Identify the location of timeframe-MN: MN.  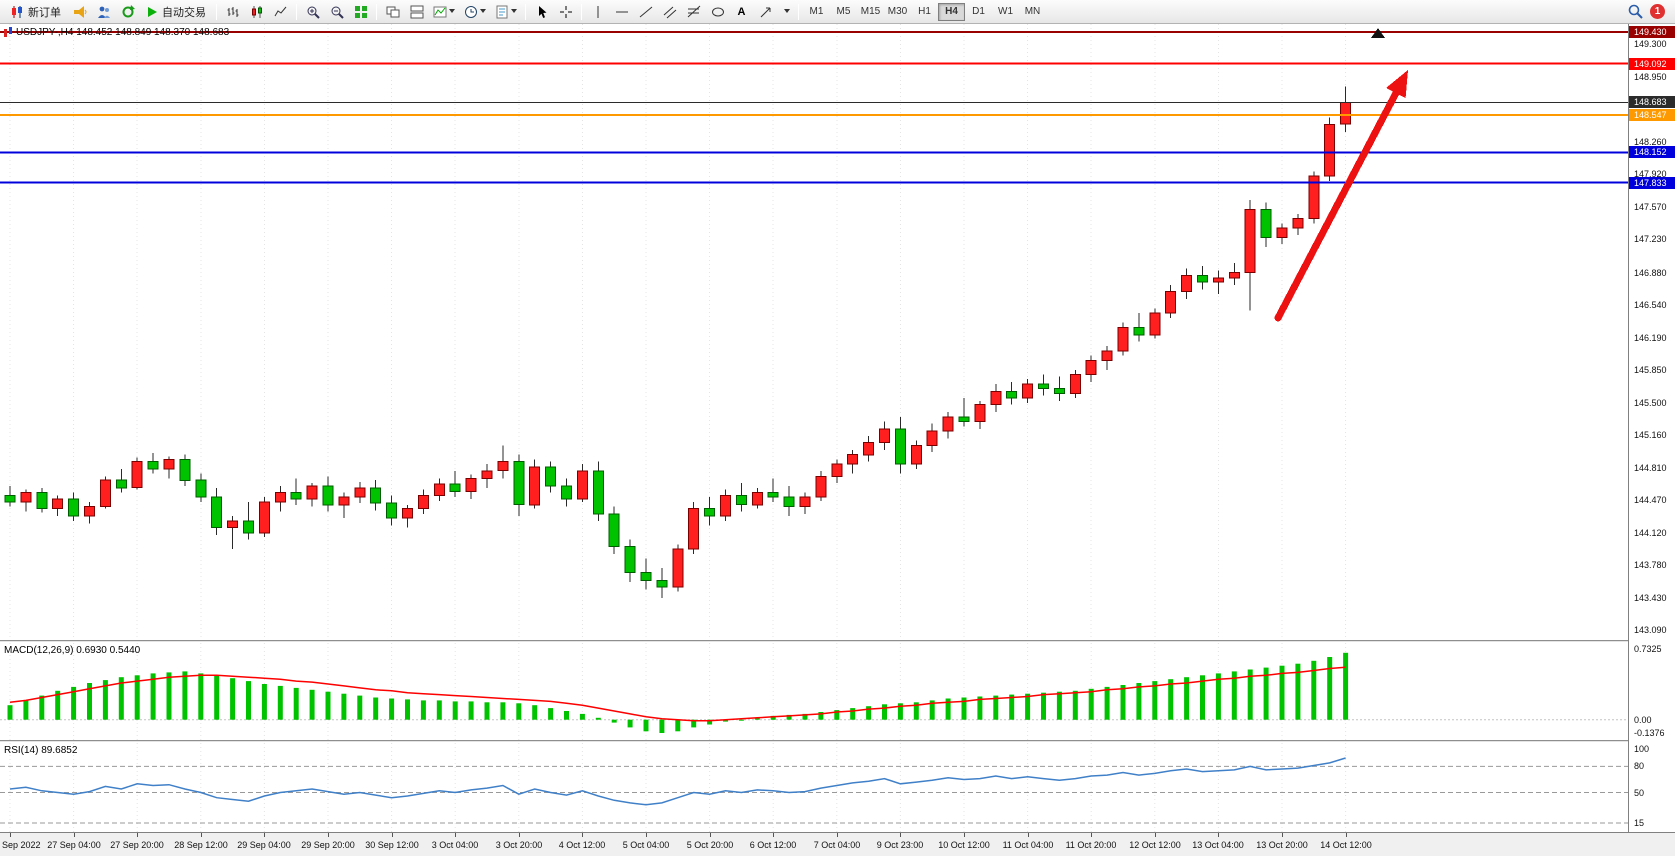
(1032, 12).